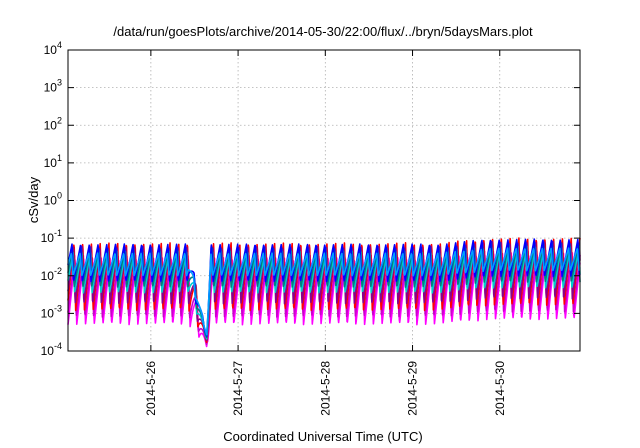 The image size is (640, 448). Describe the element at coordinates (413, 388) in the screenshot. I see `x-tick-label: 2014-5-29` at that location.